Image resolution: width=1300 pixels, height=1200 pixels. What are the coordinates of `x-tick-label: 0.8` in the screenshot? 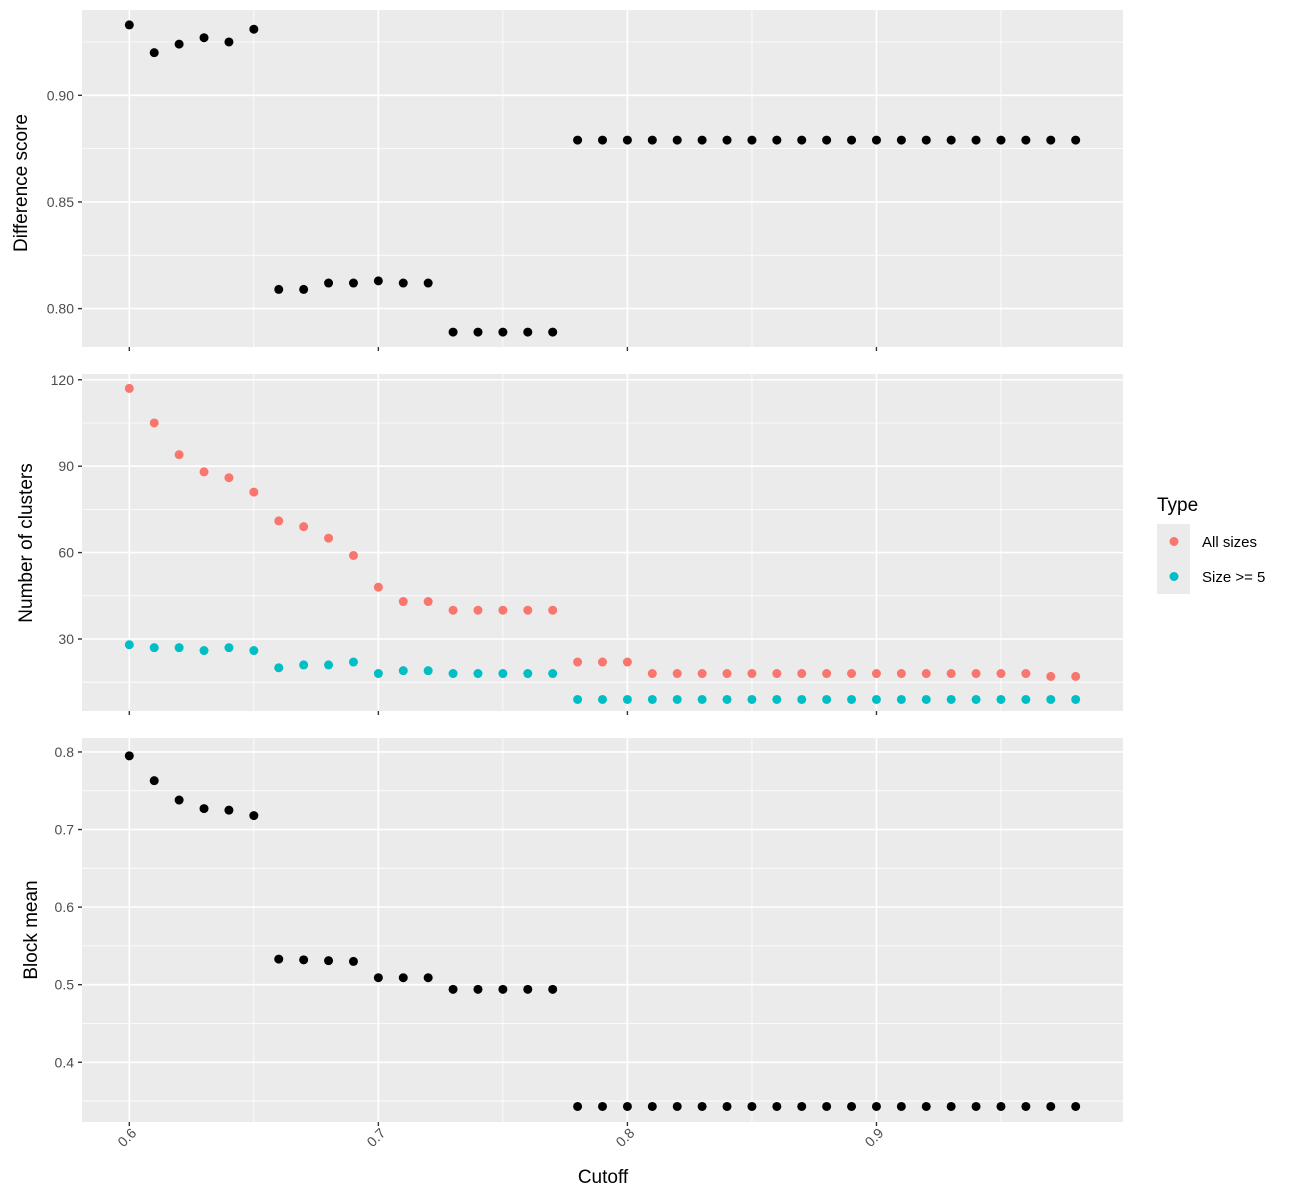 It's located at (624, 1137).